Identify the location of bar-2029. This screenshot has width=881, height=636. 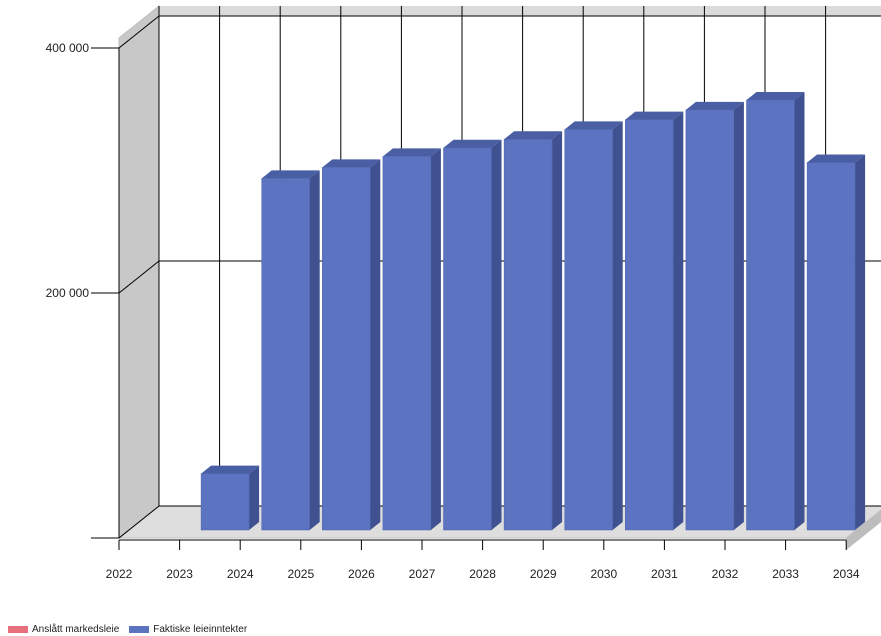
(593, 326).